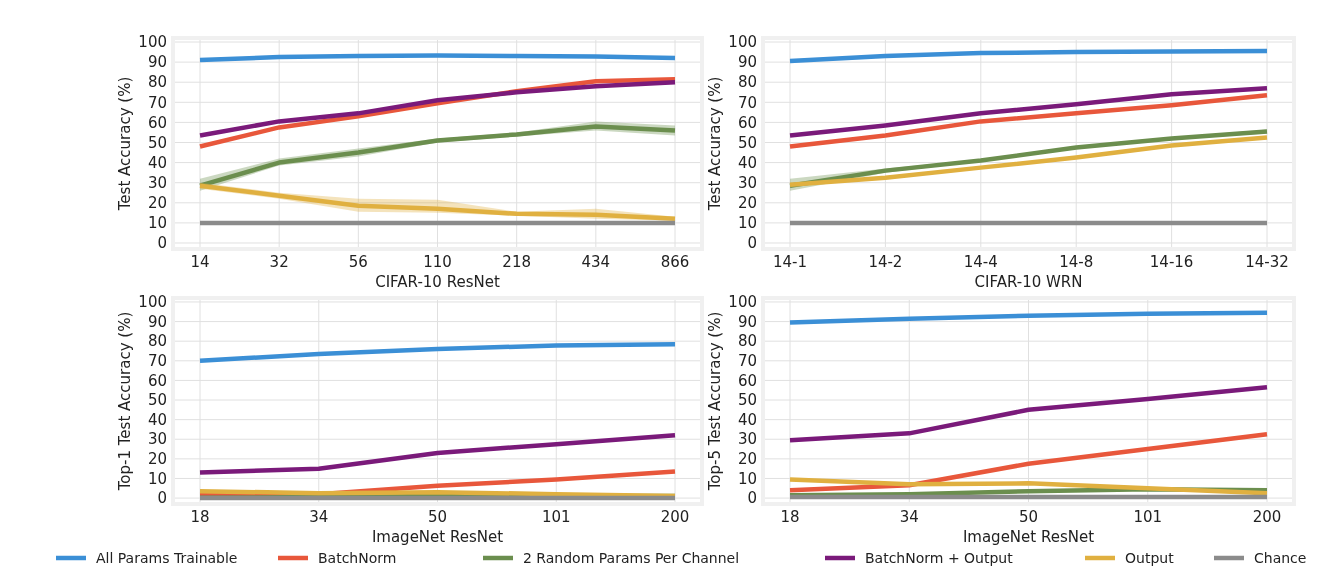 Image resolution: width=1340 pixels, height=570 pixels. What do you see at coordinates (675, 262) in the screenshot?
I see `x-tick-label: 866` at bounding box center [675, 262].